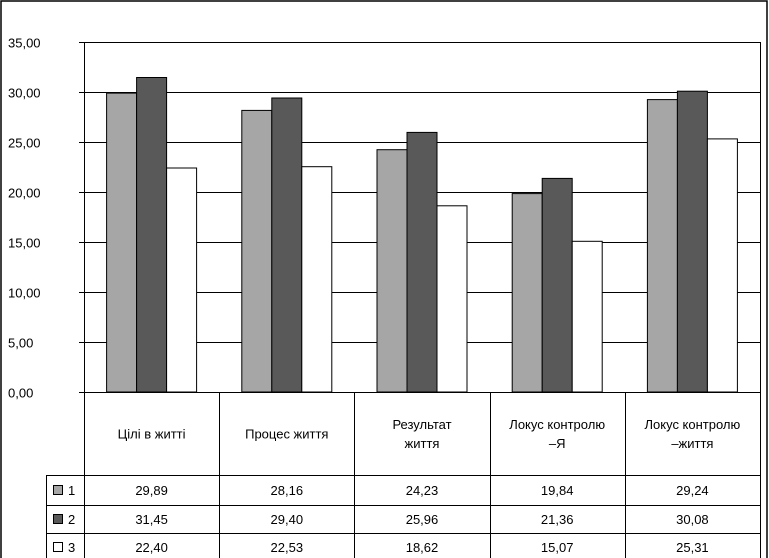 The image size is (769, 558). Describe the element at coordinates (557, 443) in the screenshot. I see `category-label: –Я` at that location.